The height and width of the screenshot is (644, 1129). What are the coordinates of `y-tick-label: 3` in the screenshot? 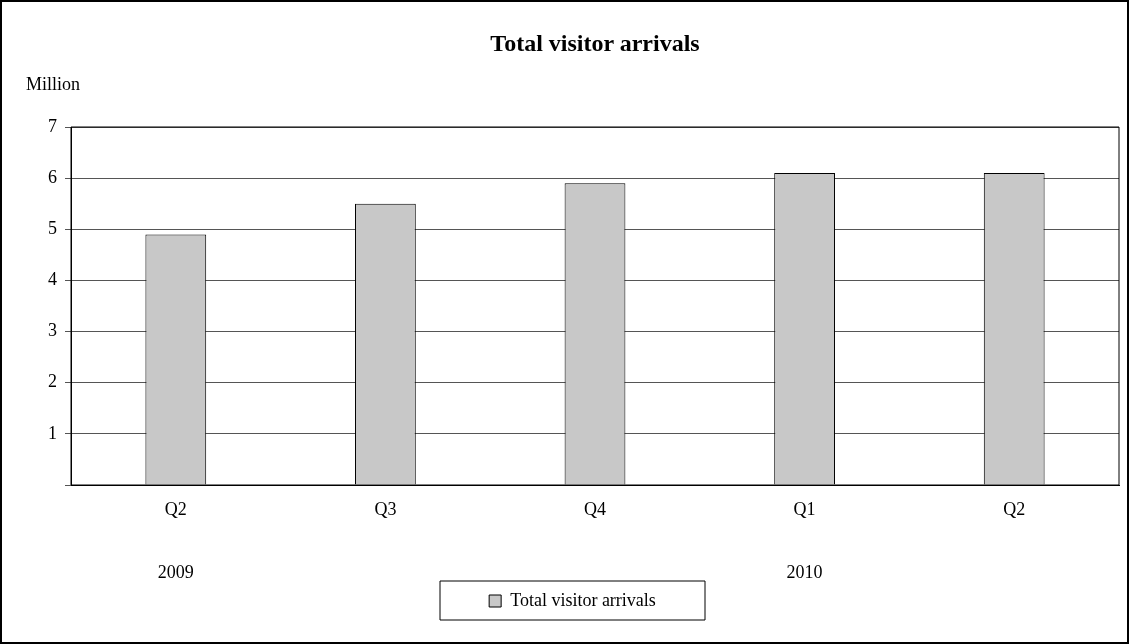 It's located at (52, 330).